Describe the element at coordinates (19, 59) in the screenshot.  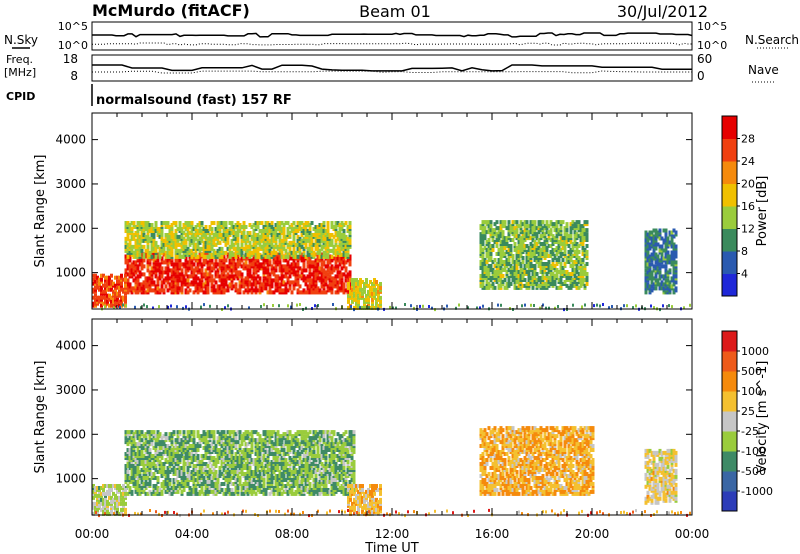
I see `freq-label: Freq.` at that location.